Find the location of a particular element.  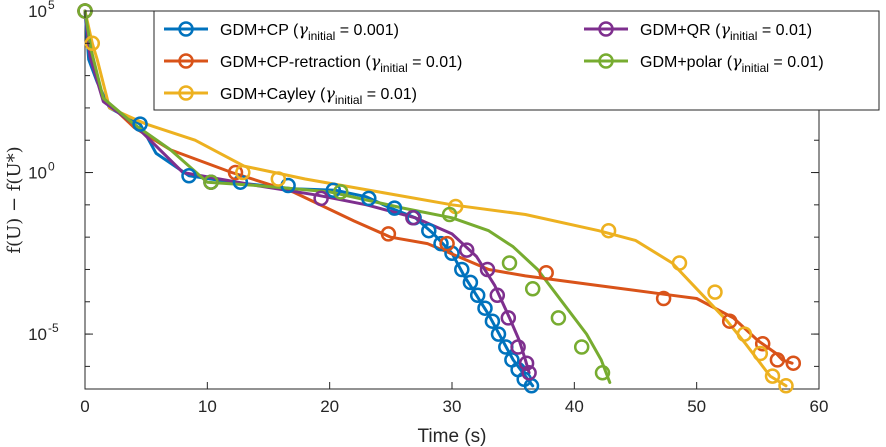

legend-name: GDM+Cayley ( is located at coordinates (273, 94).